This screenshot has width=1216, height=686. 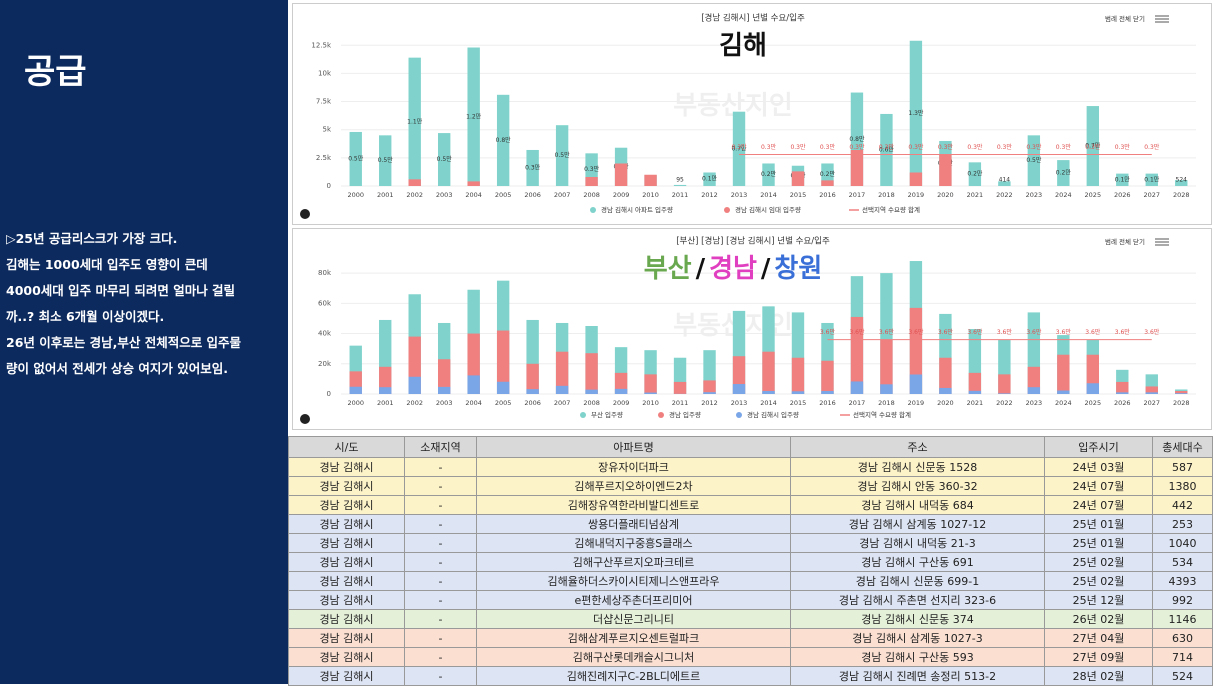 I want to click on table-cell: 24년 03월, so click(x=1099, y=467).